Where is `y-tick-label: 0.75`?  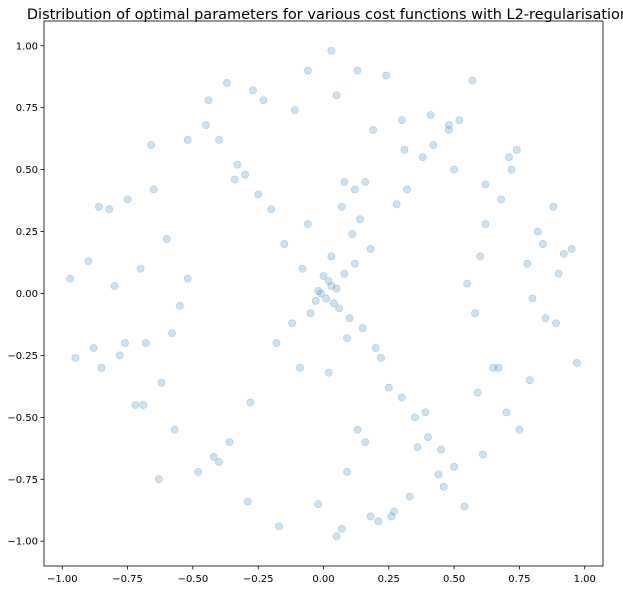
y-tick-label: 0.75 is located at coordinates (27, 108).